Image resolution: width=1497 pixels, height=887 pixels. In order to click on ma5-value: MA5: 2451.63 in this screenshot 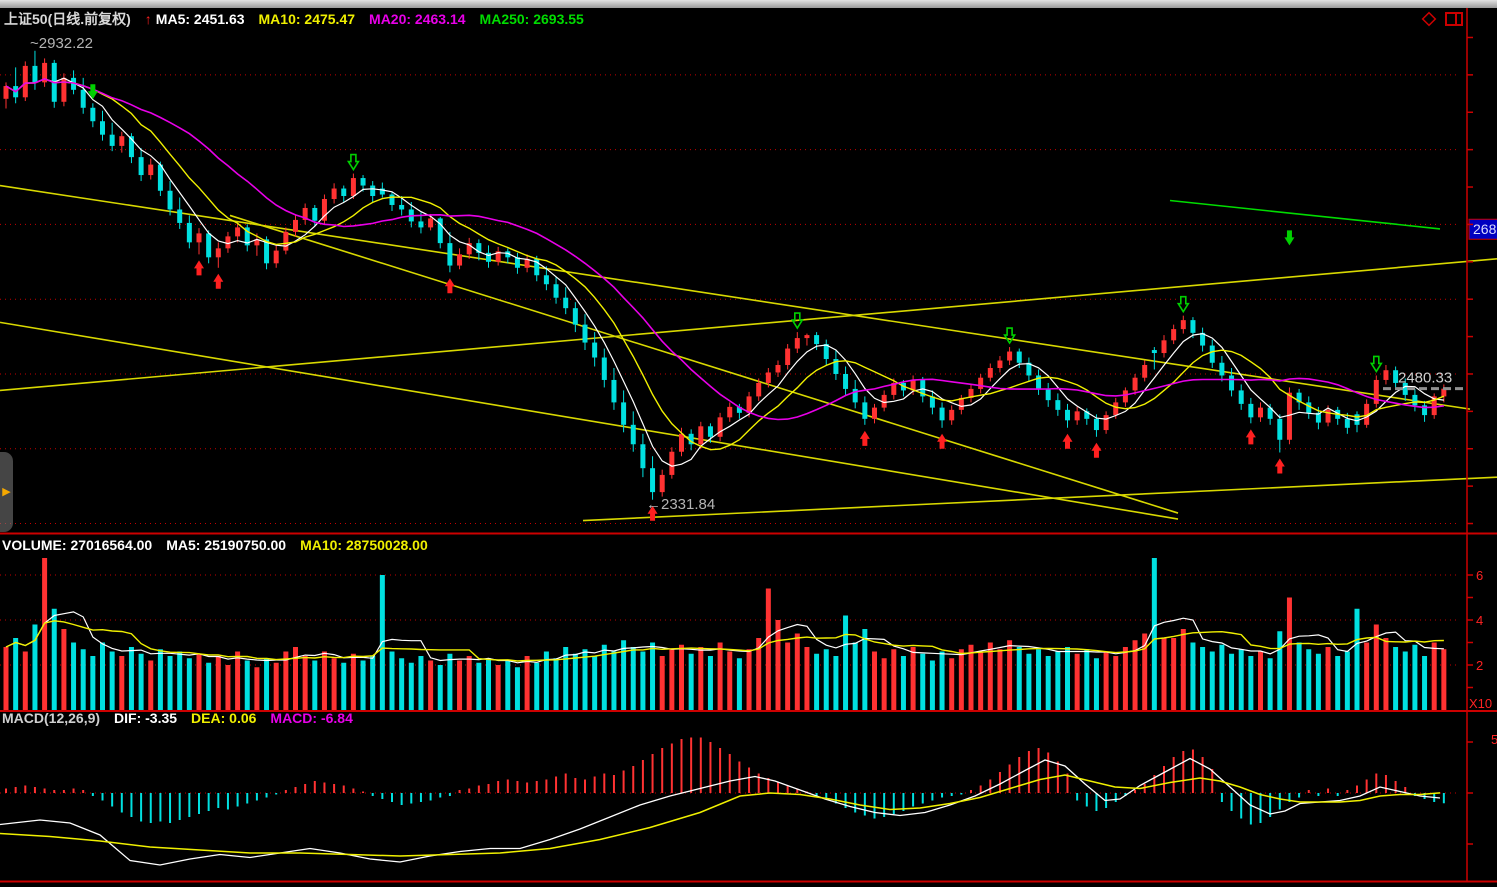, I will do `click(200, 19)`.